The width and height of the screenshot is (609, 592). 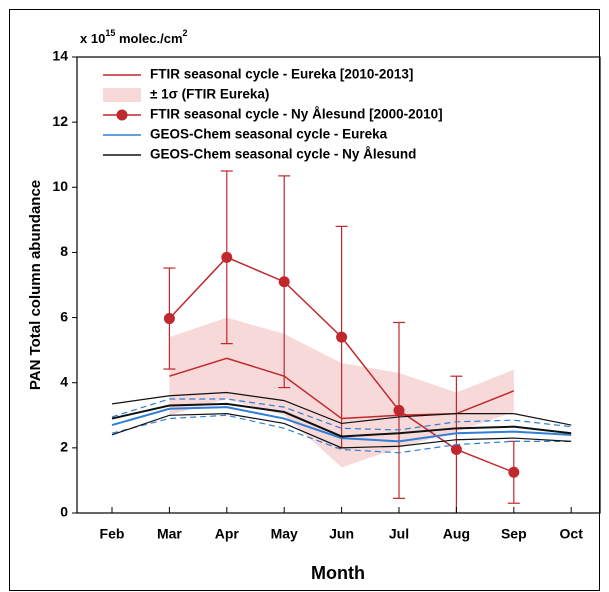 What do you see at coordinates (64, 251) in the screenshot?
I see `y-tick-label: 8` at bounding box center [64, 251].